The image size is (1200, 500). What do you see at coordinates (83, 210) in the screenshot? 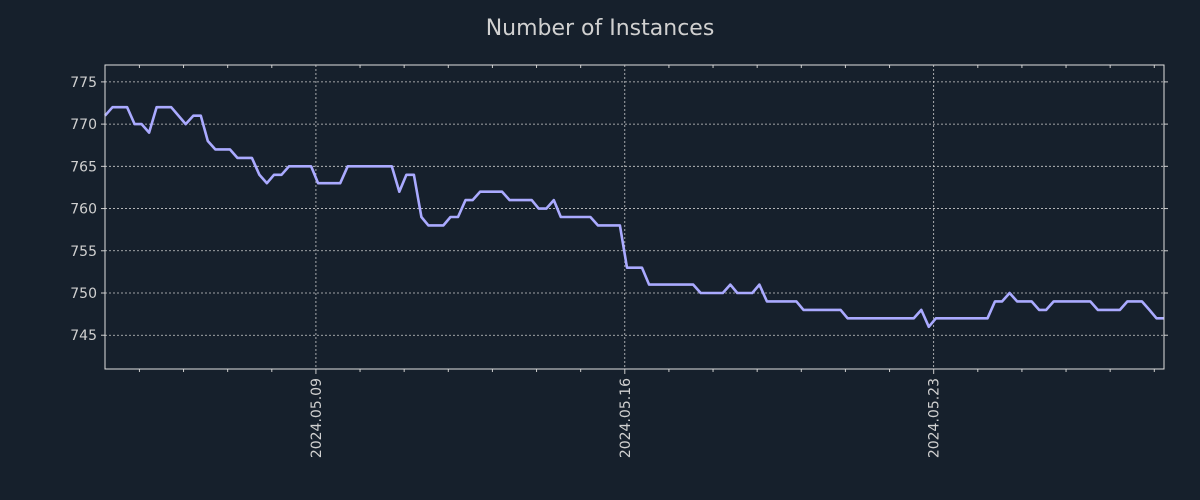
I see `y-tick-label: 760` at bounding box center [83, 210].